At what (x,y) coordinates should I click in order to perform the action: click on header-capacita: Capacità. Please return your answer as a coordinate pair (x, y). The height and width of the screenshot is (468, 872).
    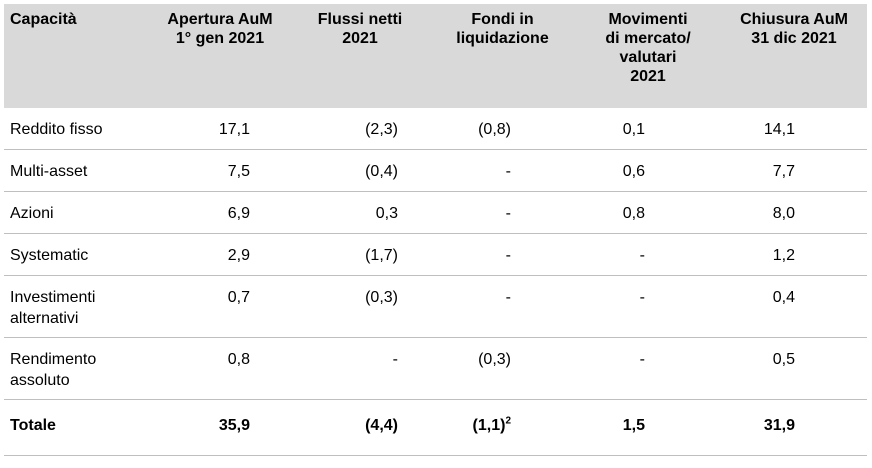
    Looking at the image, I should click on (43, 19).